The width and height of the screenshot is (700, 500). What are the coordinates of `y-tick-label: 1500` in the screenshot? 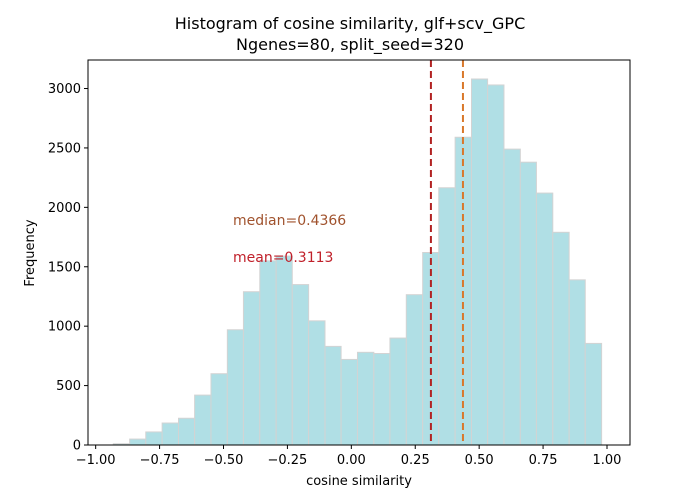 It's located at (64, 267).